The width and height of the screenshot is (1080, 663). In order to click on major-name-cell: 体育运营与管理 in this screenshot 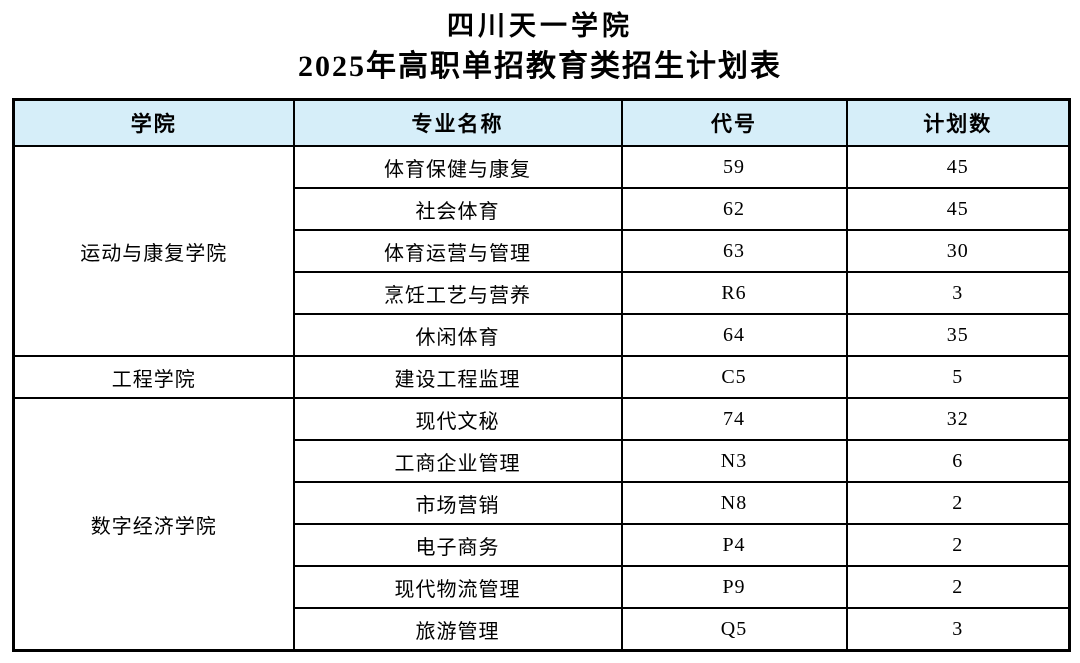, I will do `click(457, 251)`.